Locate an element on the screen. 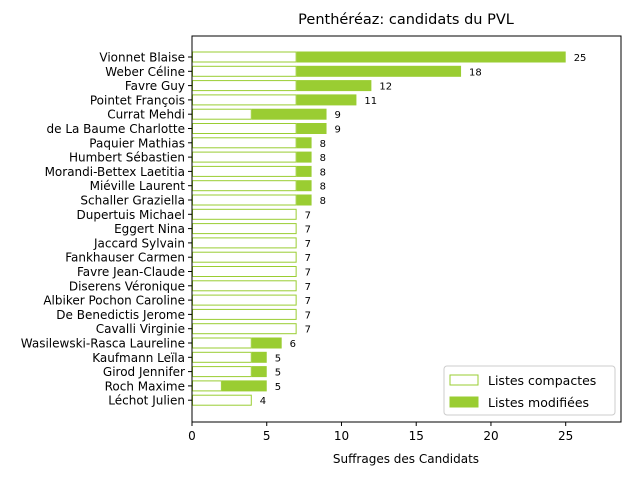 The width and height of the screenshot is (640, 480). total-label-de-la-baume-charlotte: 9 is located at coordinates (338, 130).